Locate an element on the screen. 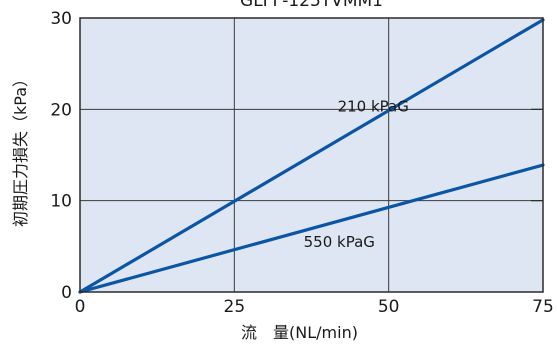 The image size is (557, 347). y-tick-label: 30 is located at coordinates (61, 19).